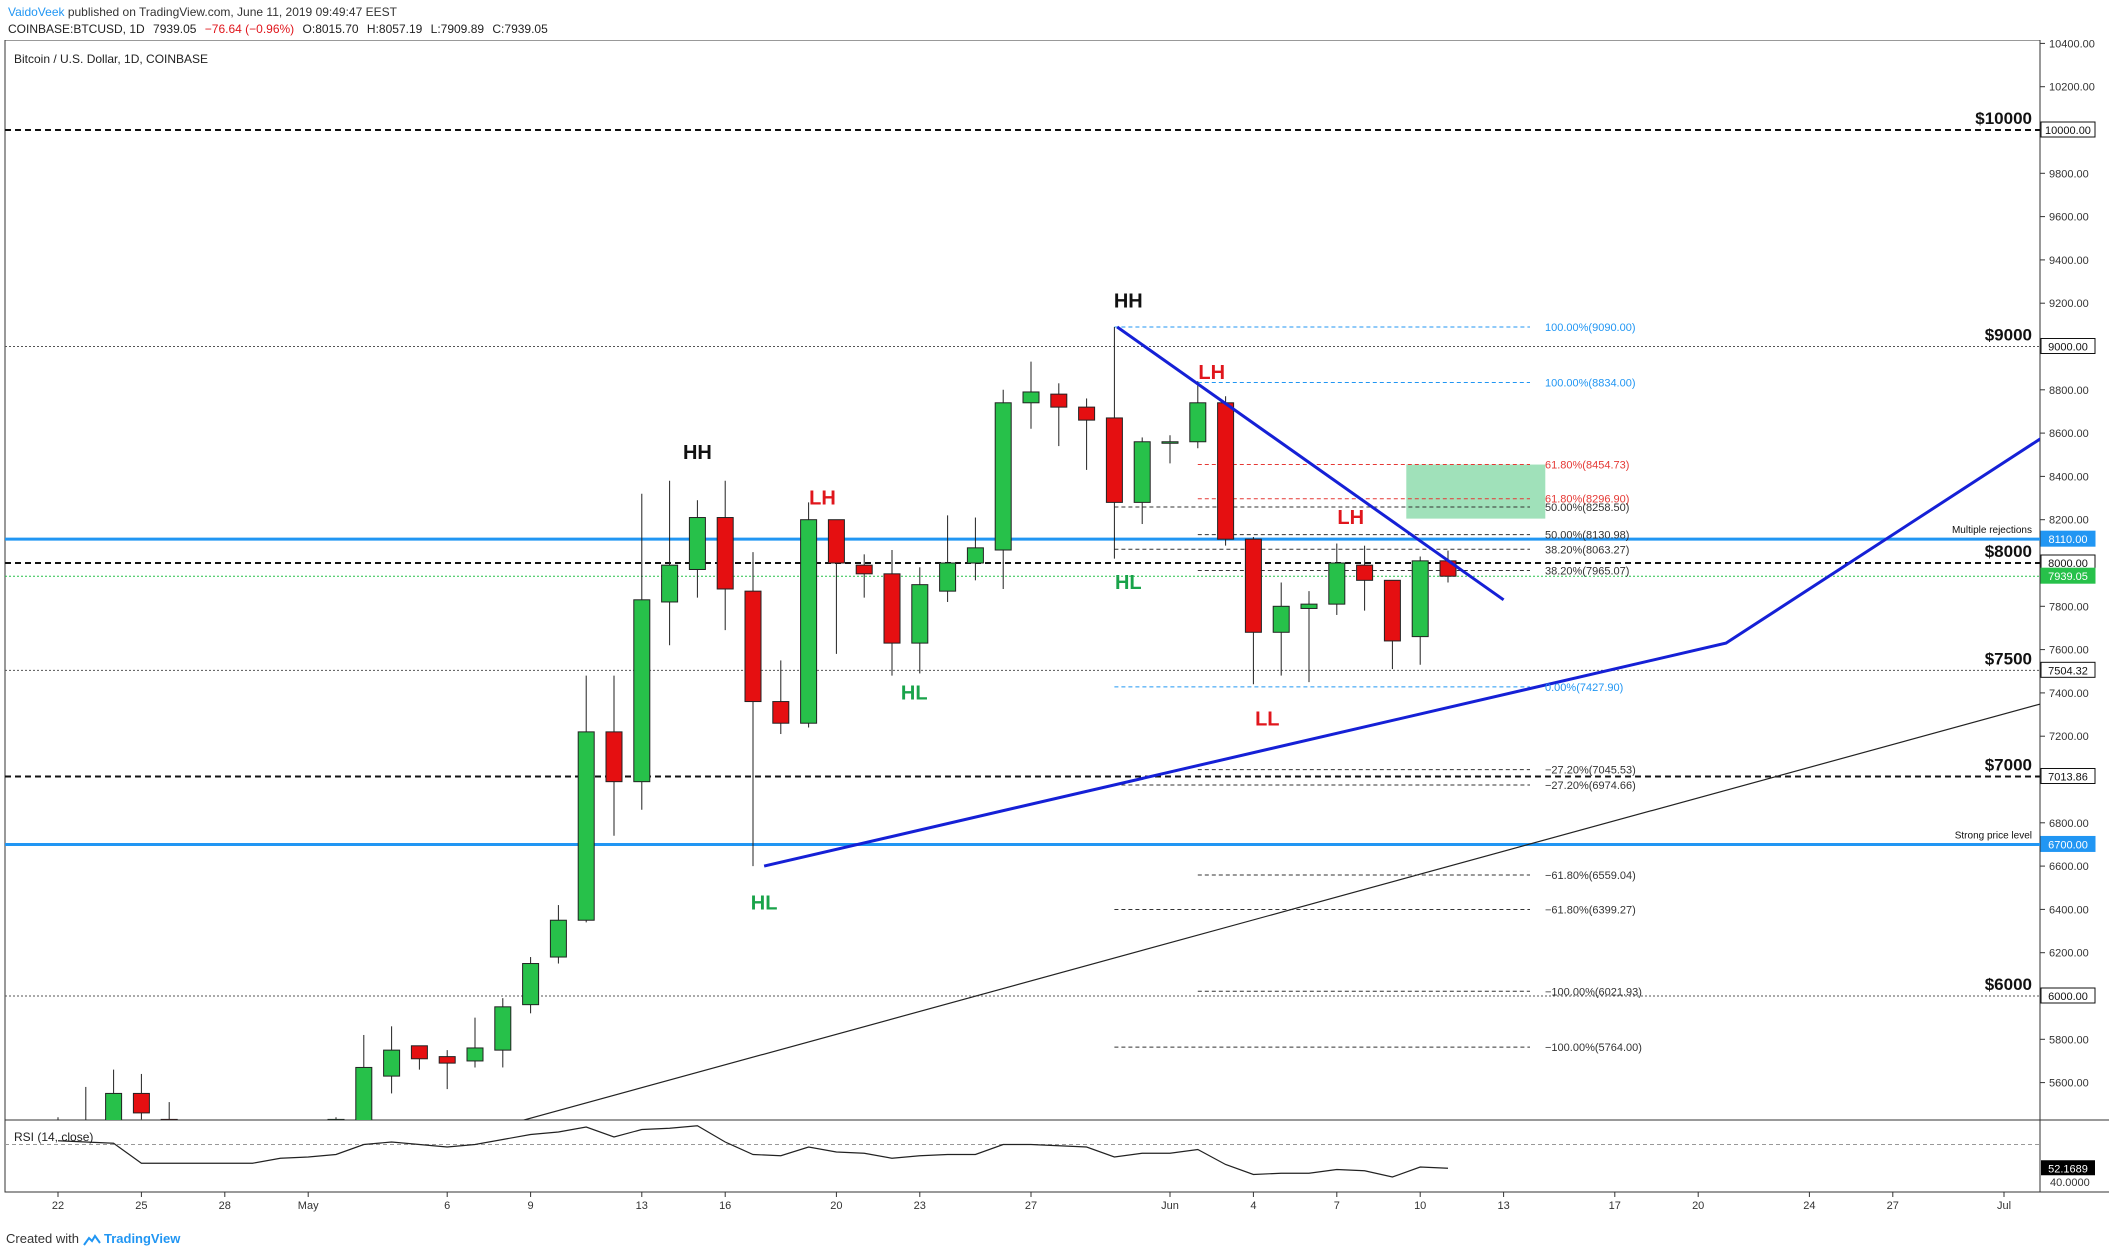 The height and width of the screenshot is (1258, 2109). I want to click on fib-label: 61.80%(8296.90), so click(1587, 500).